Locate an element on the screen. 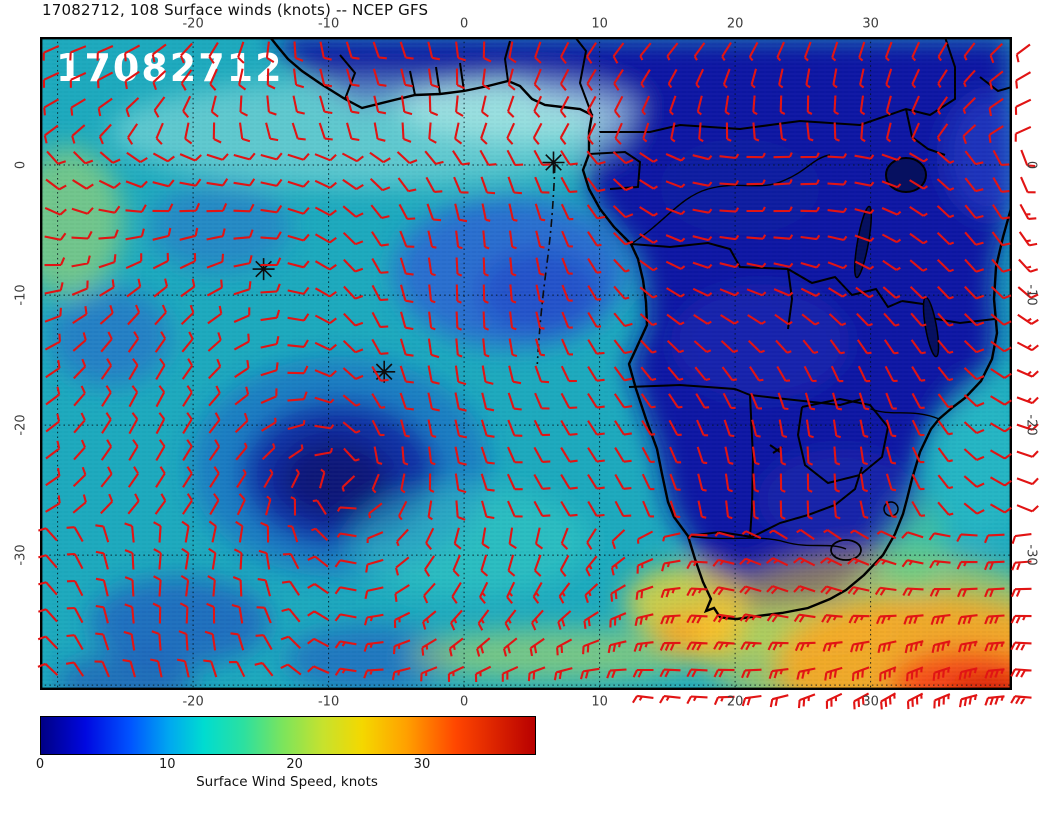 The height and width of the screenshot is (816, 1056). lon-label-top--20: -20 is located at coordinates (193, 24).